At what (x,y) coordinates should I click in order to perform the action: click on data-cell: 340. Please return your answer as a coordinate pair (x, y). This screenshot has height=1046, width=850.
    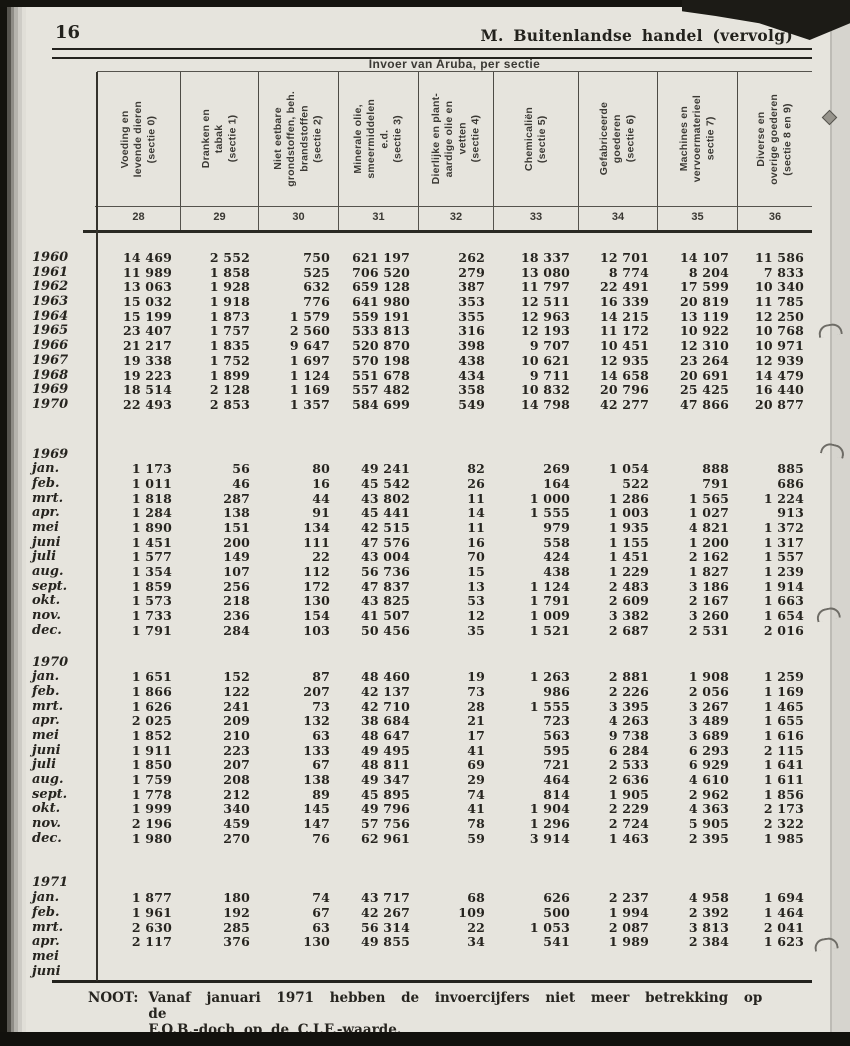
    Looking at the image, I should click on (236, 809).